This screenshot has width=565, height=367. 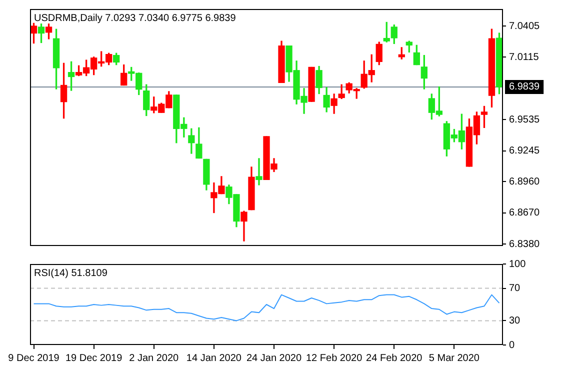 What do you see at coordinates (34, 358) in the screenshot?
I see `x-tick-label: 9 Dec 2019` at bounding box center [34, 358].